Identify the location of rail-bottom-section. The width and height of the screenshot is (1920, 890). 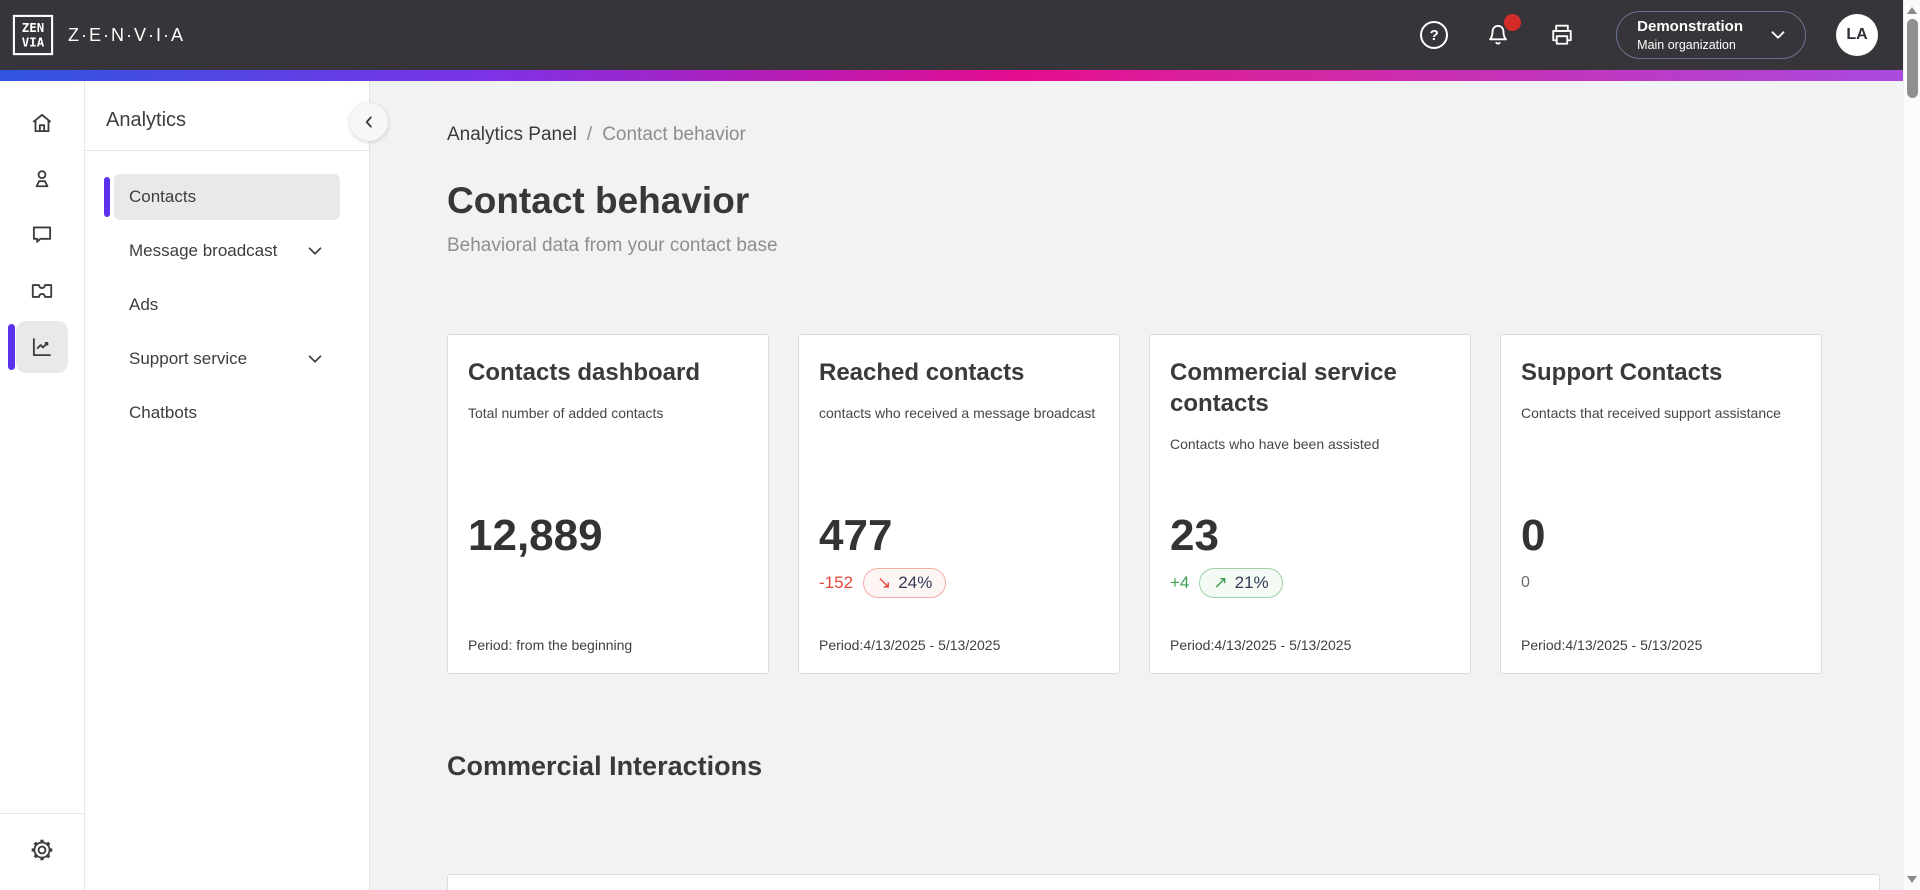
(42, 851).